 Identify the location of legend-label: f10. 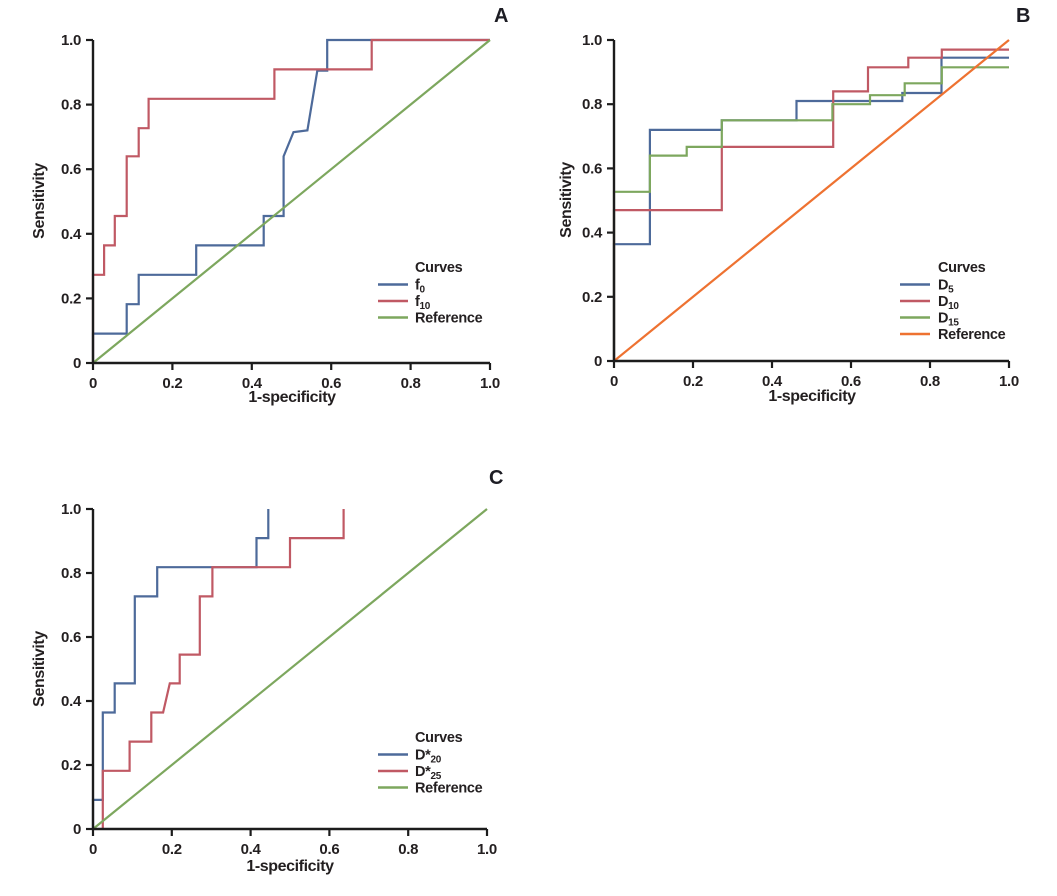
(423, 303).